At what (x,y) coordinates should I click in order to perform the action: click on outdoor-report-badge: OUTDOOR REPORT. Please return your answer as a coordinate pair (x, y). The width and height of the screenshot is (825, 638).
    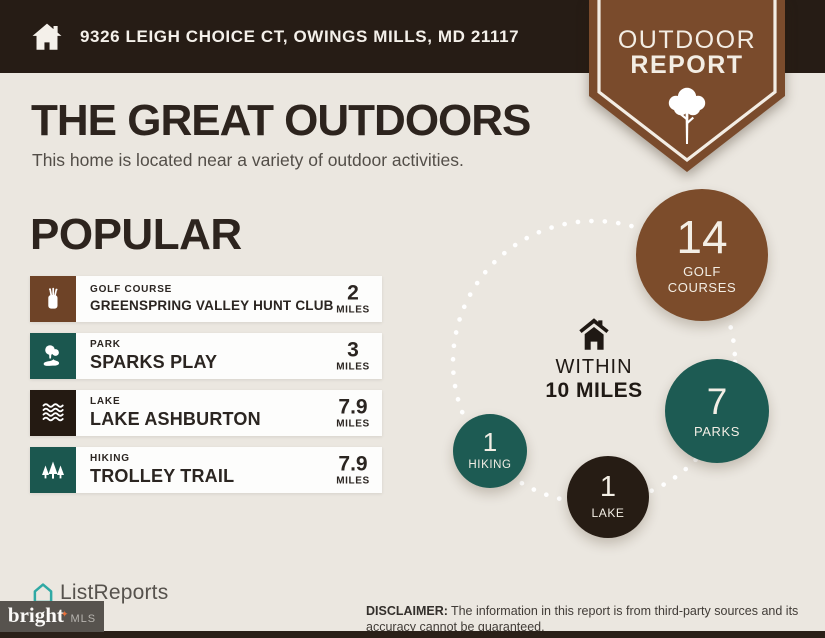
    Looking at the image, I should click on (687, 88).